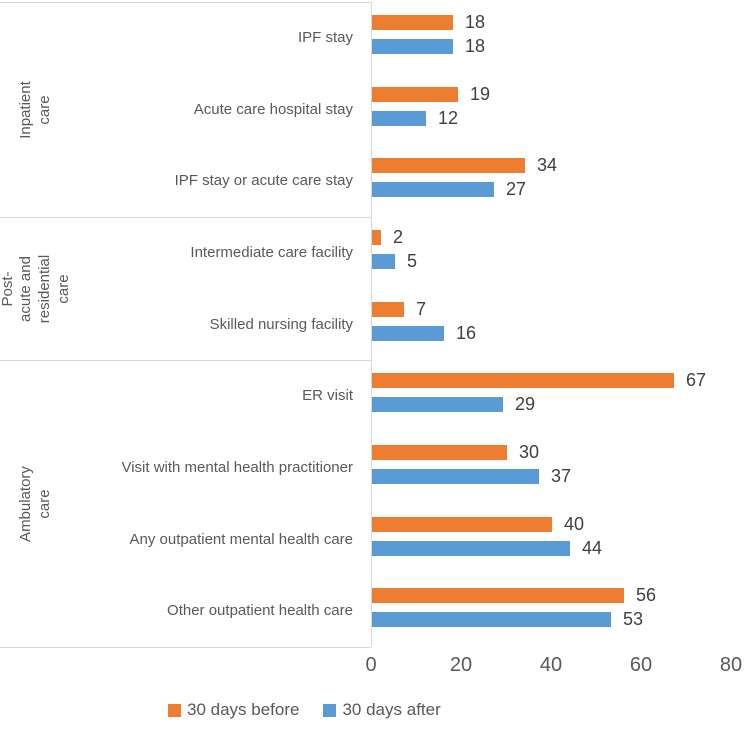 The image size is (756, 733). I want to click on x-tick-label: 0, so click(371, 665).